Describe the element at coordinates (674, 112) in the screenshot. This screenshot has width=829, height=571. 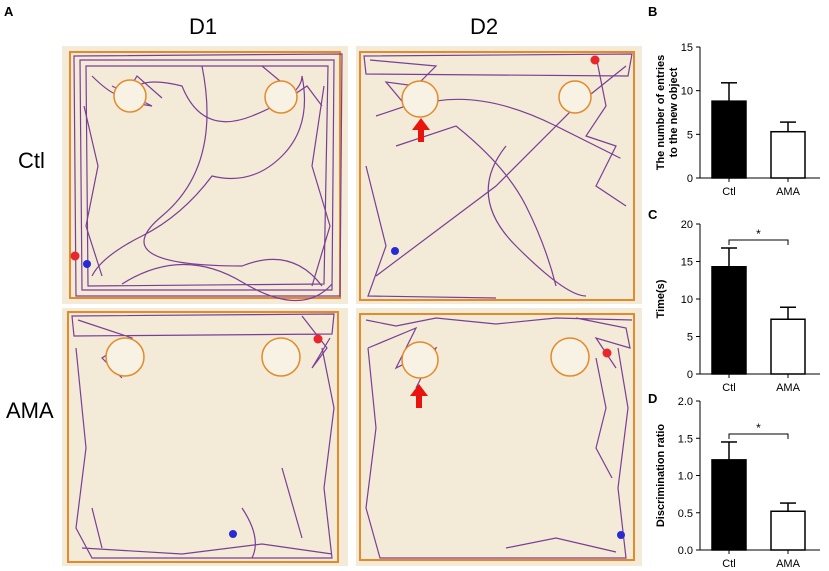
I see `y-axis-label: to the new object` at that location.